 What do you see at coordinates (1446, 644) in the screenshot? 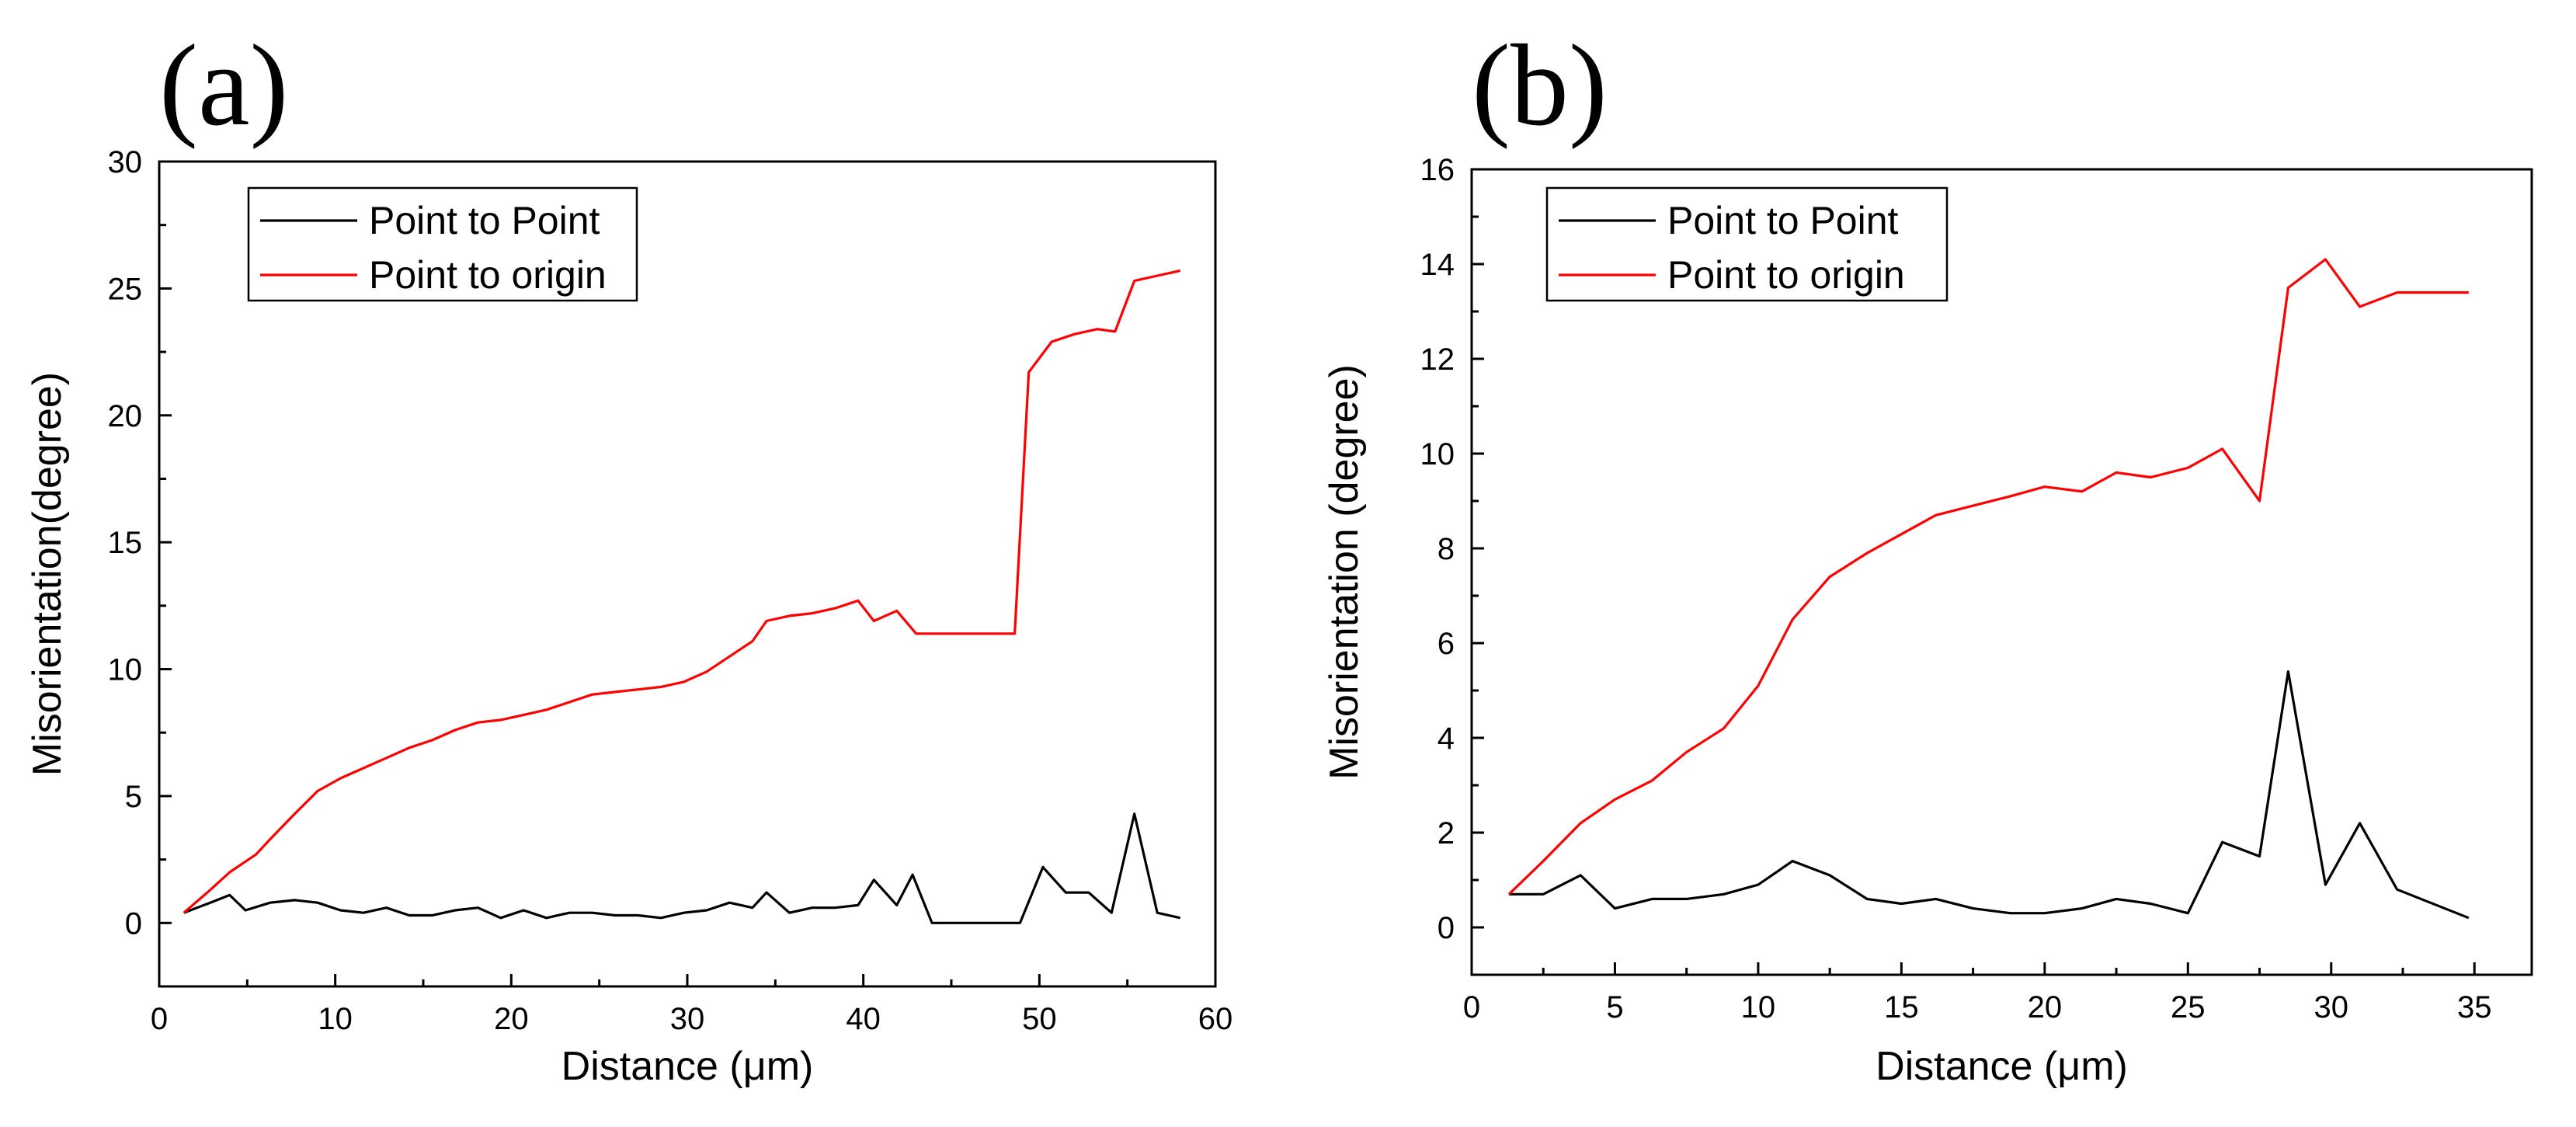
I see `y-tick-label-b: 6` at bounding box center [1446, 644].